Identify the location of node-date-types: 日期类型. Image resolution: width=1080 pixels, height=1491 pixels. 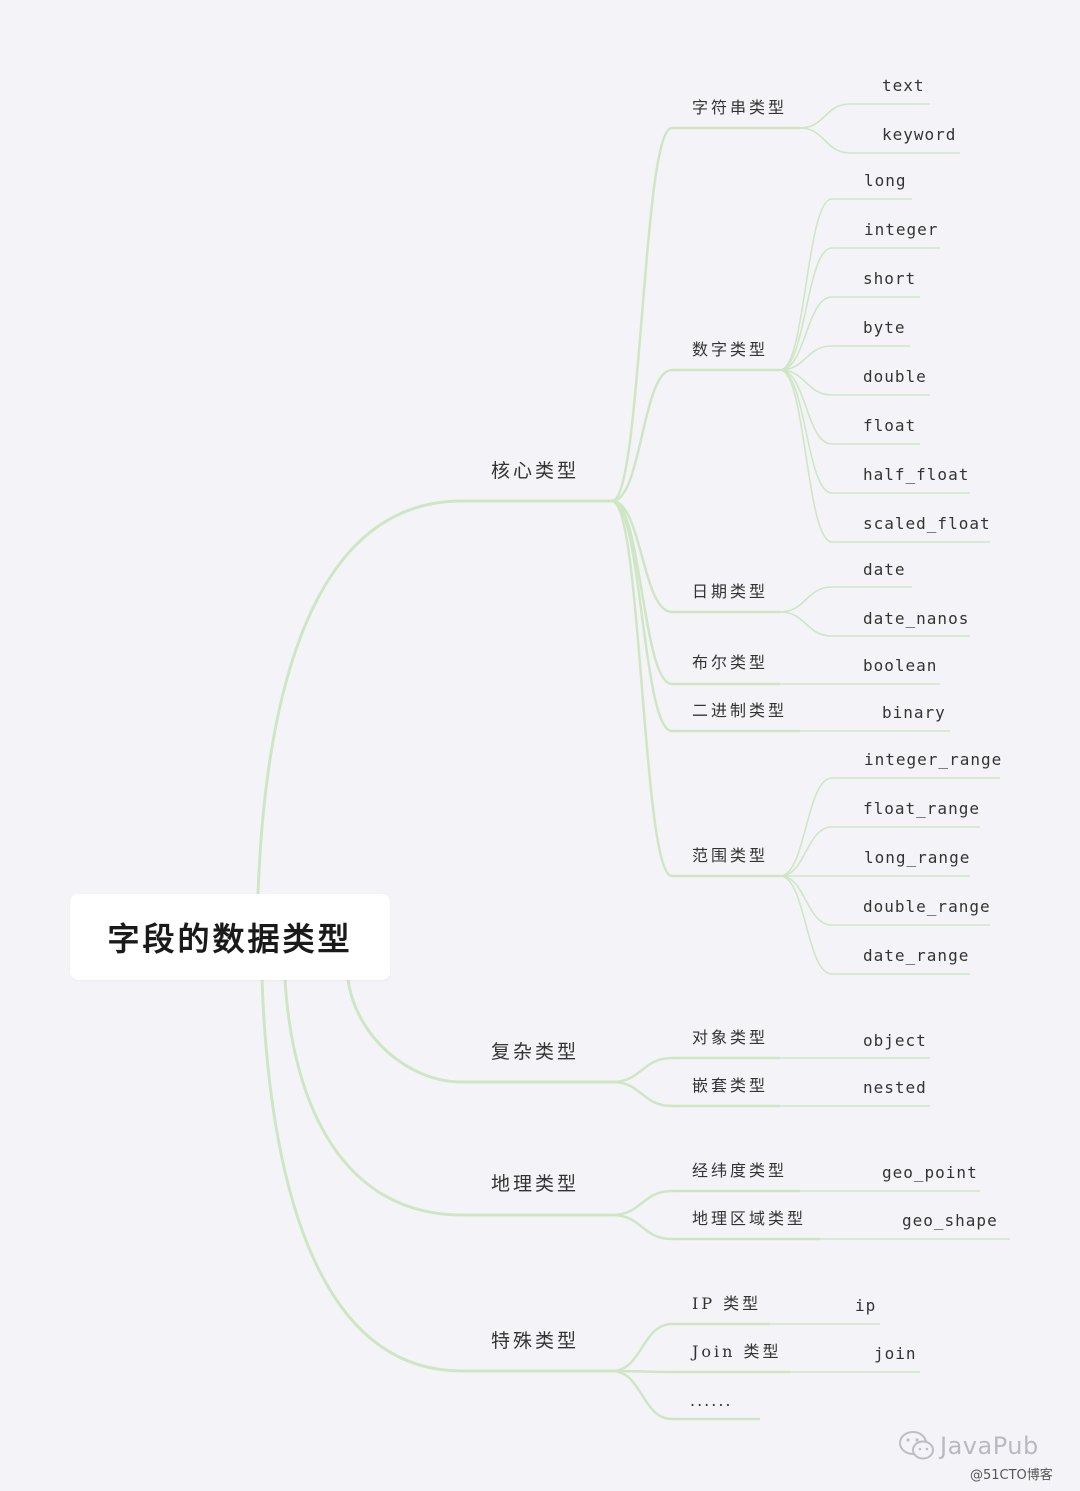
(730, 591).